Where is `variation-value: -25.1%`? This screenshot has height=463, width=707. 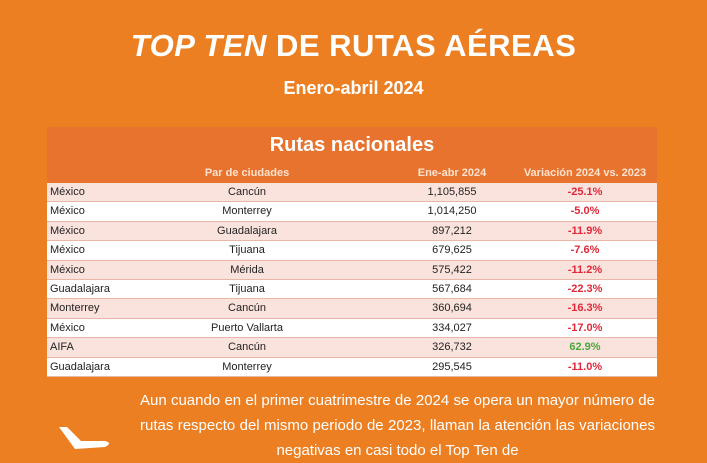 variation-value: -25.1% is located at coordinates (585, 192).